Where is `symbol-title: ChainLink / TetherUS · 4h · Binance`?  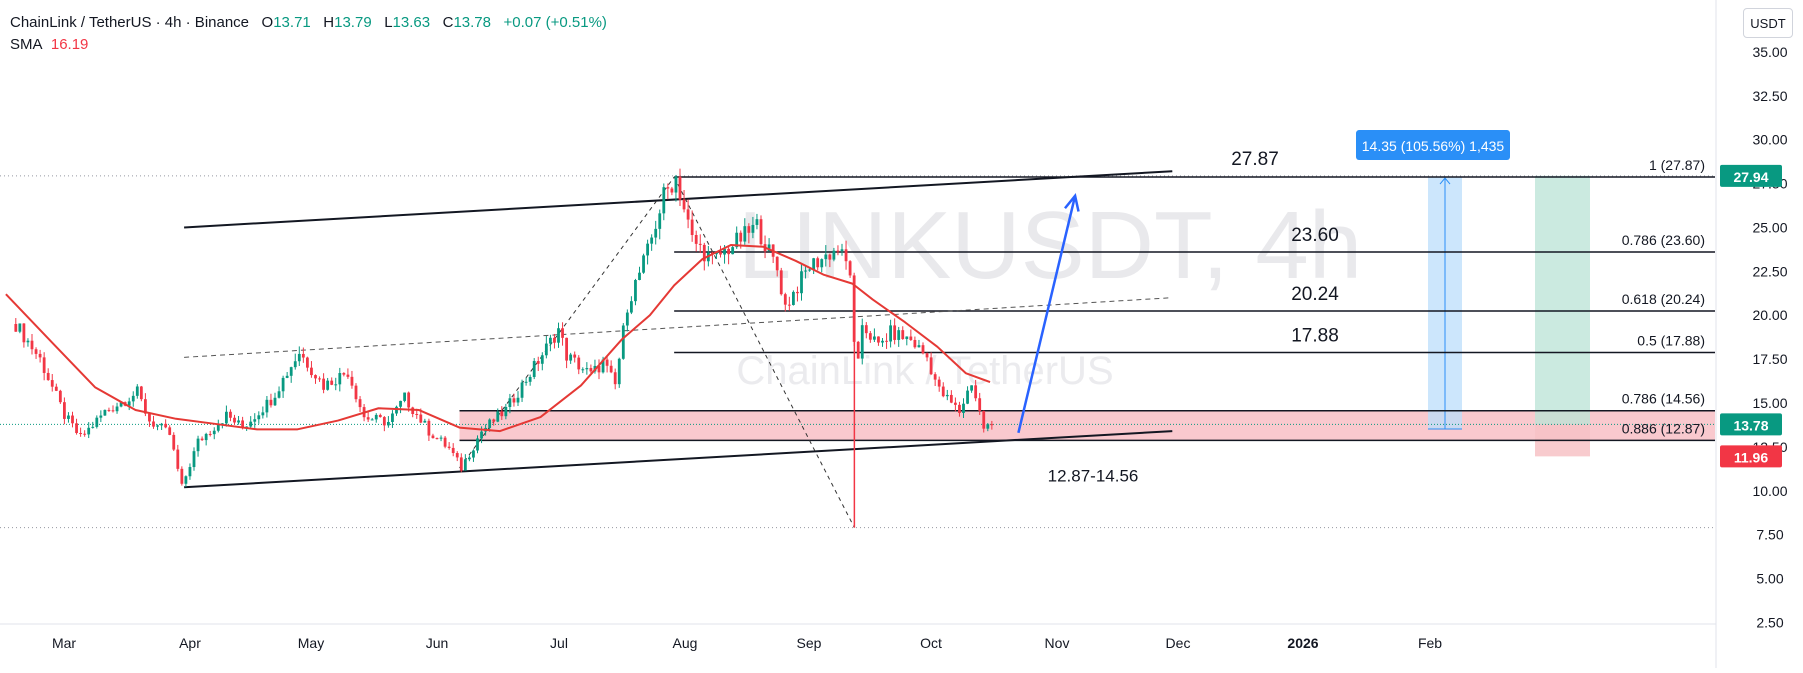 symbol-title: ChainLink / TetherUS · 4h · Binance is located at coordinates (130, 22).